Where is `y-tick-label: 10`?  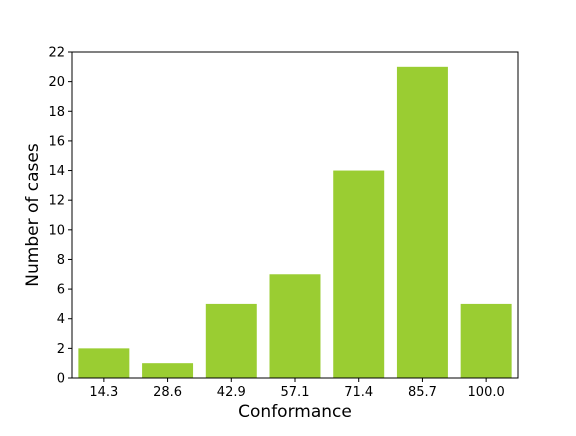
y-tick-label: 10 is located at coordinates (56, 230).